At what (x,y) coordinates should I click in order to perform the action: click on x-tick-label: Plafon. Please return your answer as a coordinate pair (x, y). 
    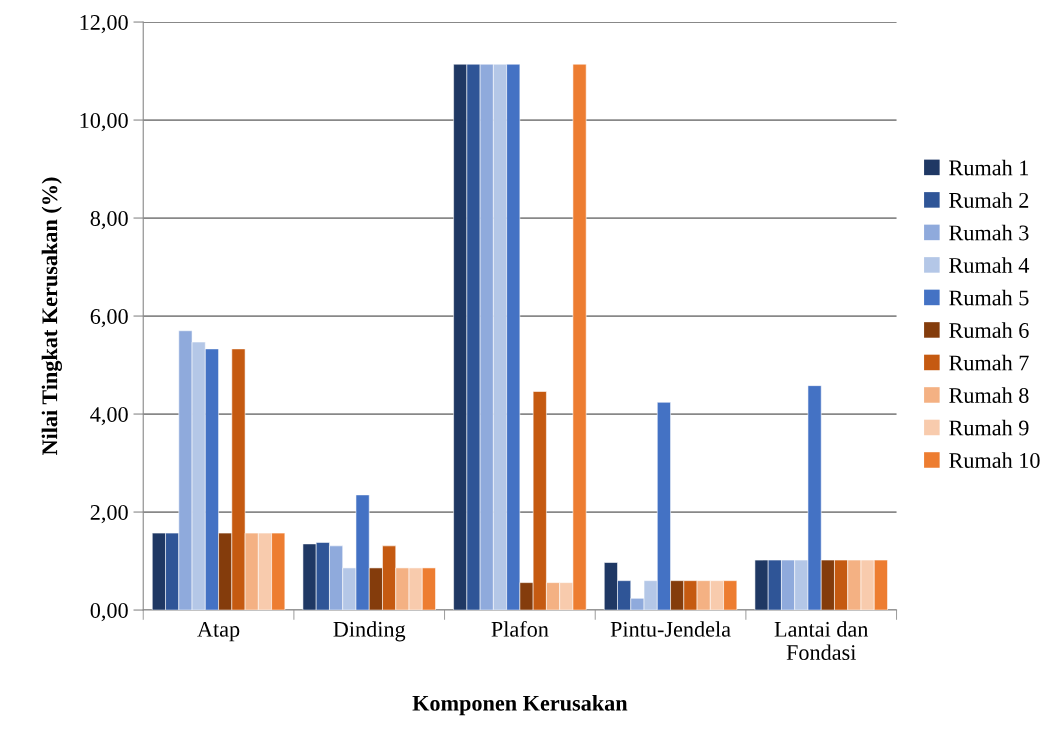
    Looking at the image, I should click on (520, 628).